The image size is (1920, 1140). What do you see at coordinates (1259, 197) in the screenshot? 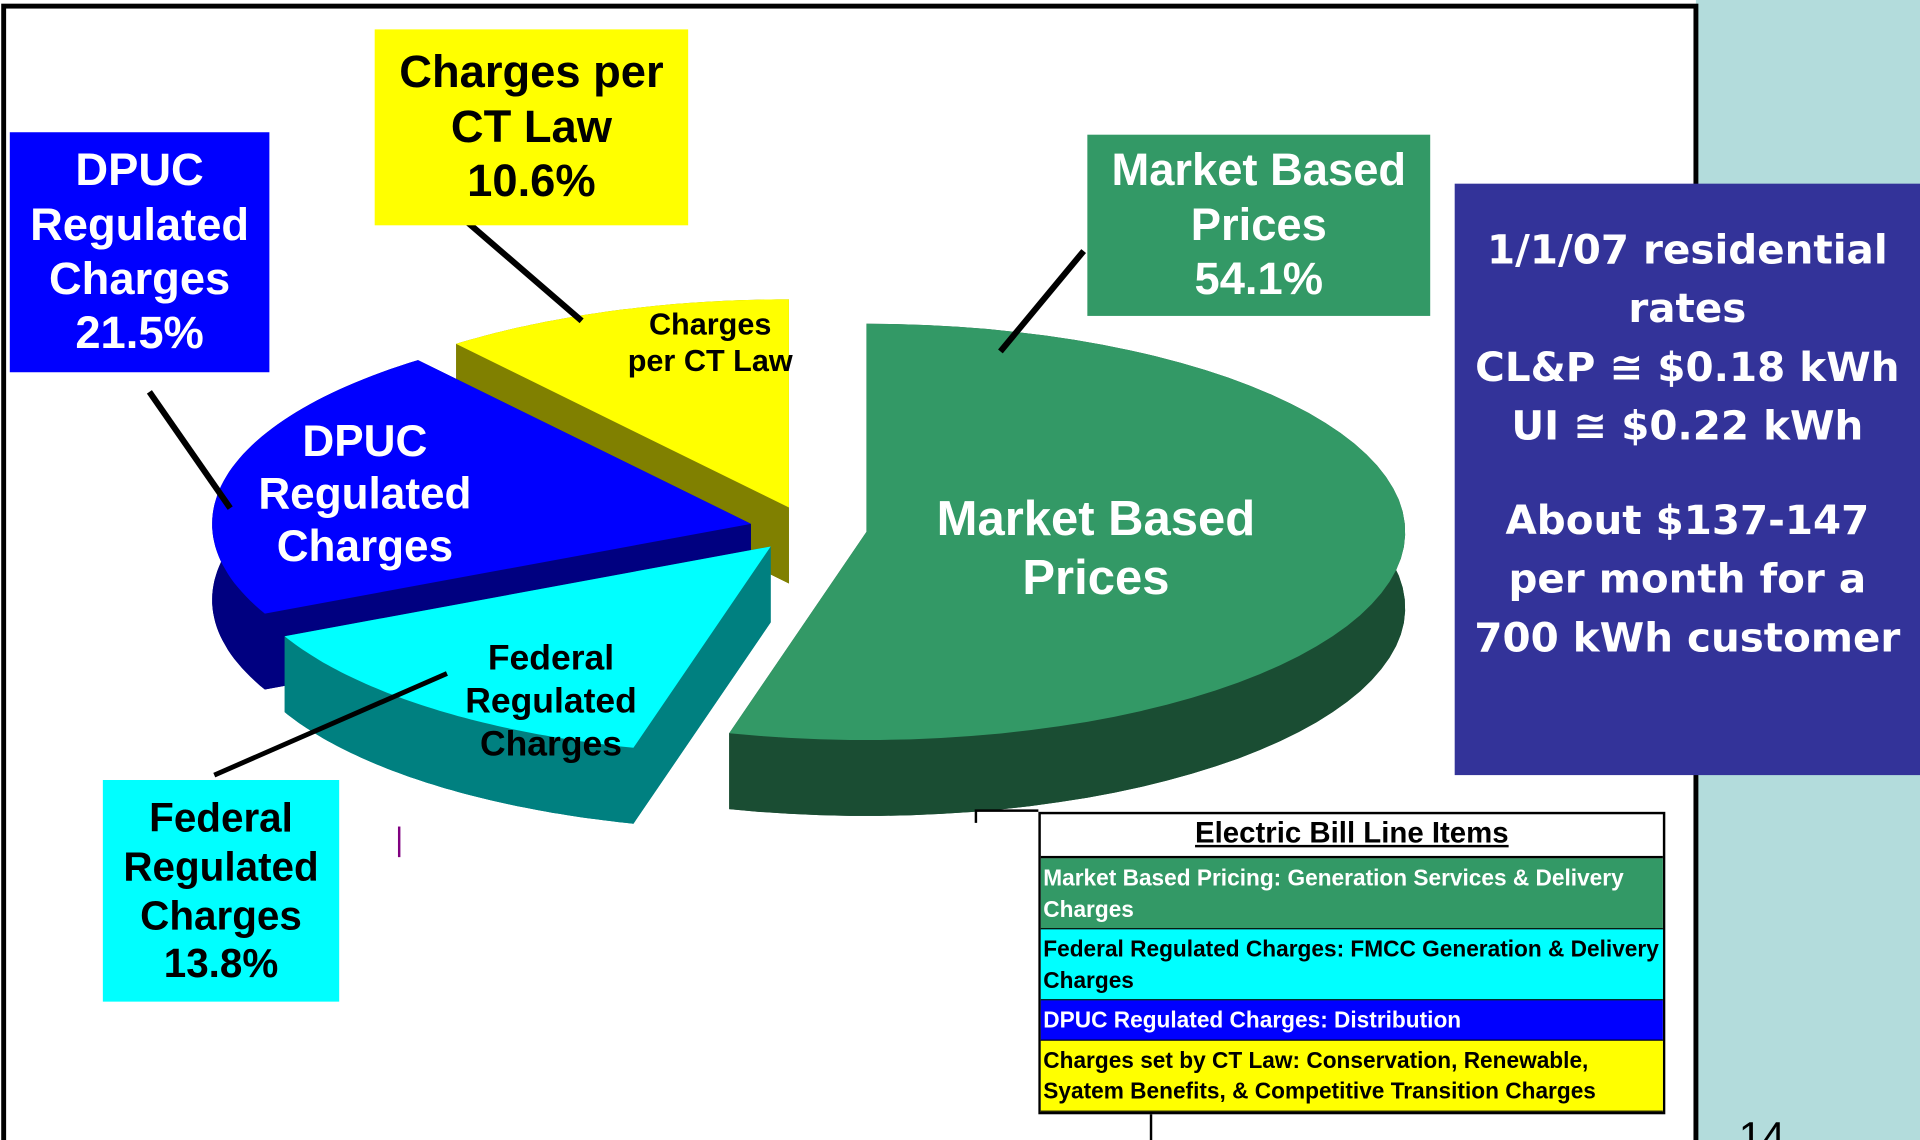
I see `callout-name: Market Based Prices` at bounding box center [1259, 197].